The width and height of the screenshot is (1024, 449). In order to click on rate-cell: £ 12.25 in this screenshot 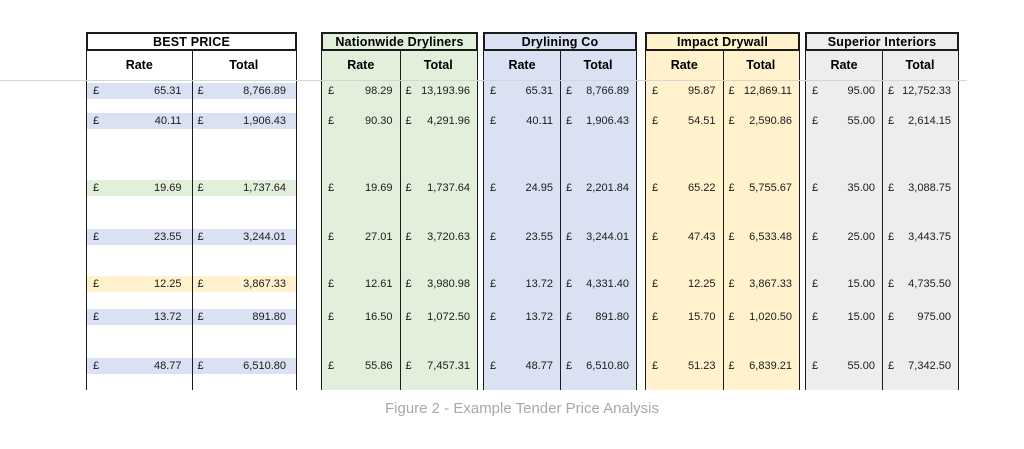, I will do `click(684, 284)`.